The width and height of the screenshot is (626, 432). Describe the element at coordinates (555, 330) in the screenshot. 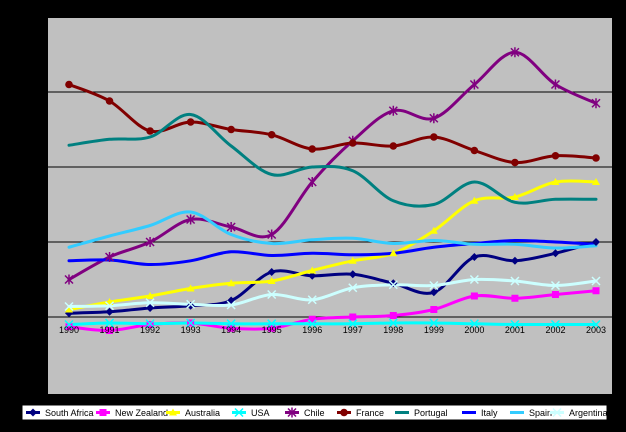

I see `x-tick-label: 2002` at that location.